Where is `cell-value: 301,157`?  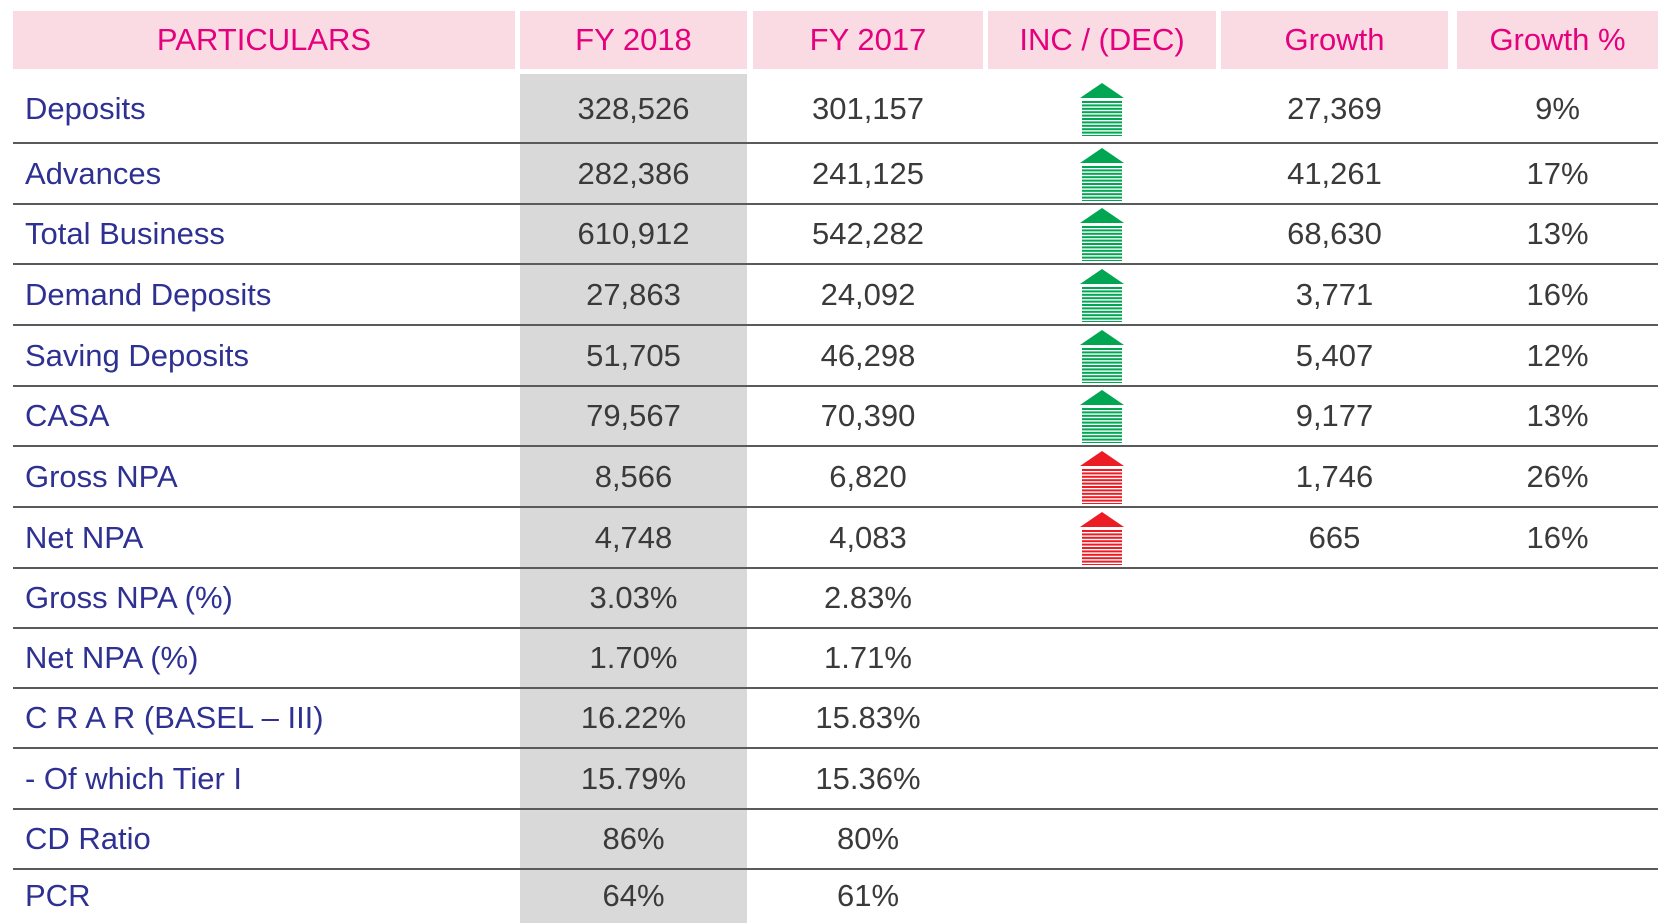 cell-value: 301,157 is located at coordinates (868, 108).